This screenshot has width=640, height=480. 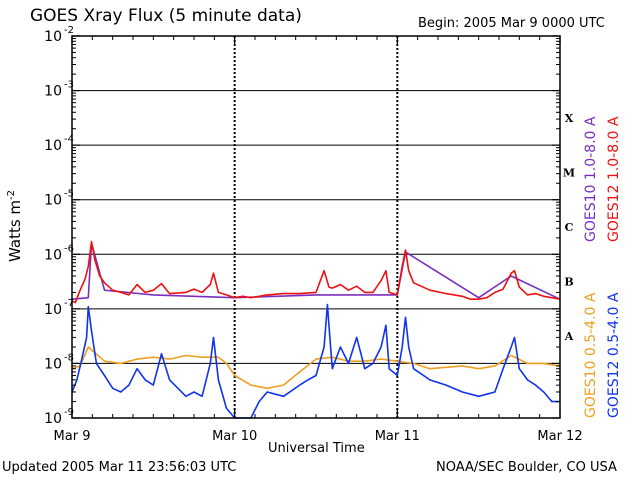 What do you see at coordinates (511, 23) in the screenshot?
I see `begin-time-label: Begin: 2005 Mar 9 0000 UTC` at bounding box center [511, 23].